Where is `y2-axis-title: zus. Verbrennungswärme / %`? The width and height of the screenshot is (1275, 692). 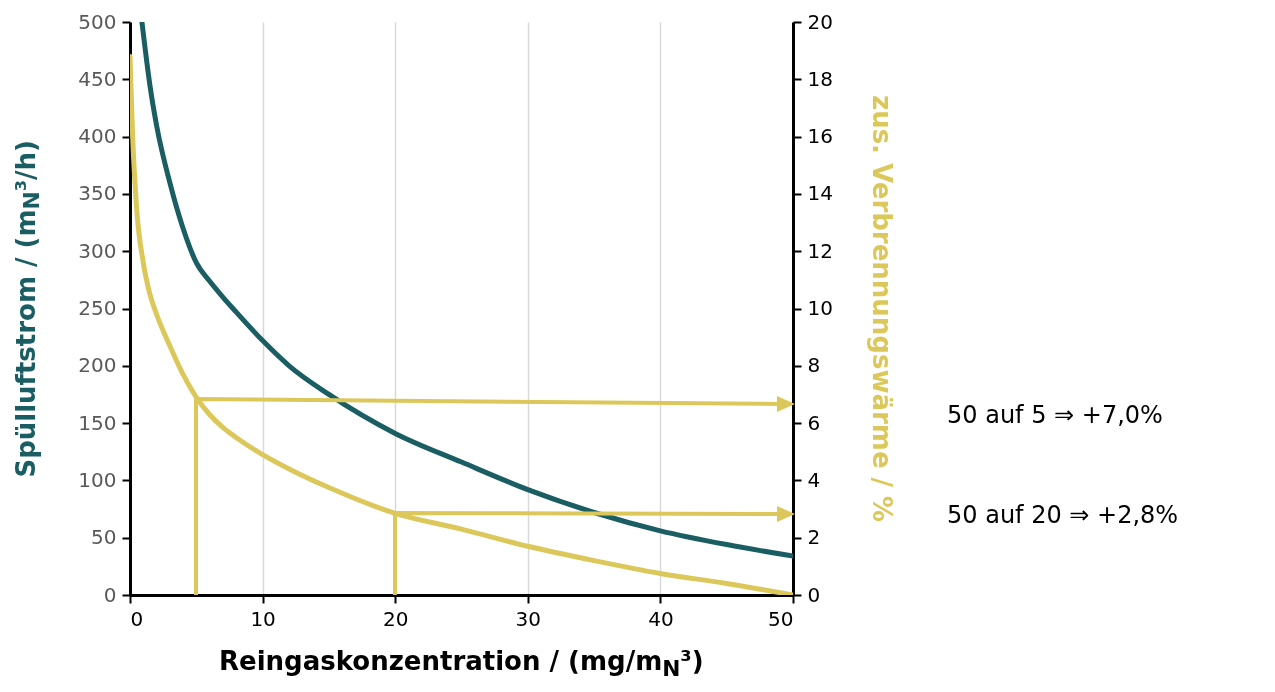 y2-axis-title: zus. Verbrennungswärme / % is located at coordinates (881, 309).